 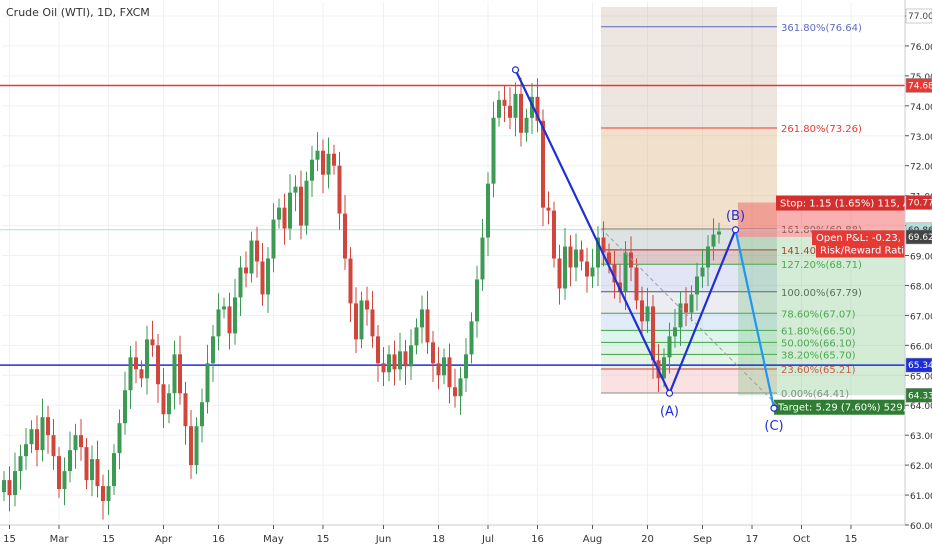 What do you see at coordinates (735, 216) in the screenshot?
I see `wave-label: (B)` at bounding box center [735, 216].